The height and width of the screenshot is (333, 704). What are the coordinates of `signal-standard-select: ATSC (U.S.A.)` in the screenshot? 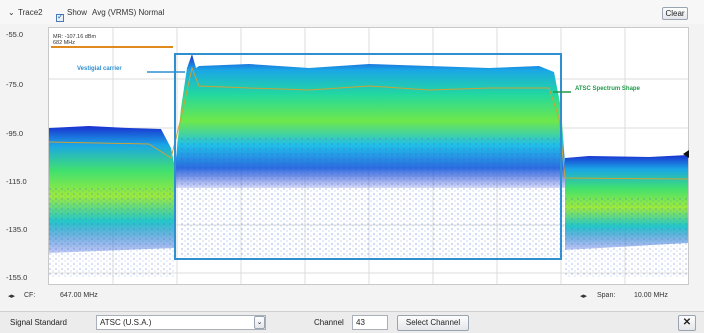 It's located at (181, 322).